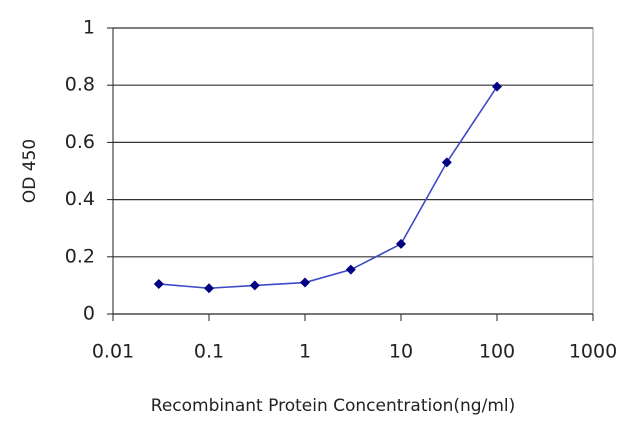  I want to click on x-tick-label: 0.1, so click(209, 352).